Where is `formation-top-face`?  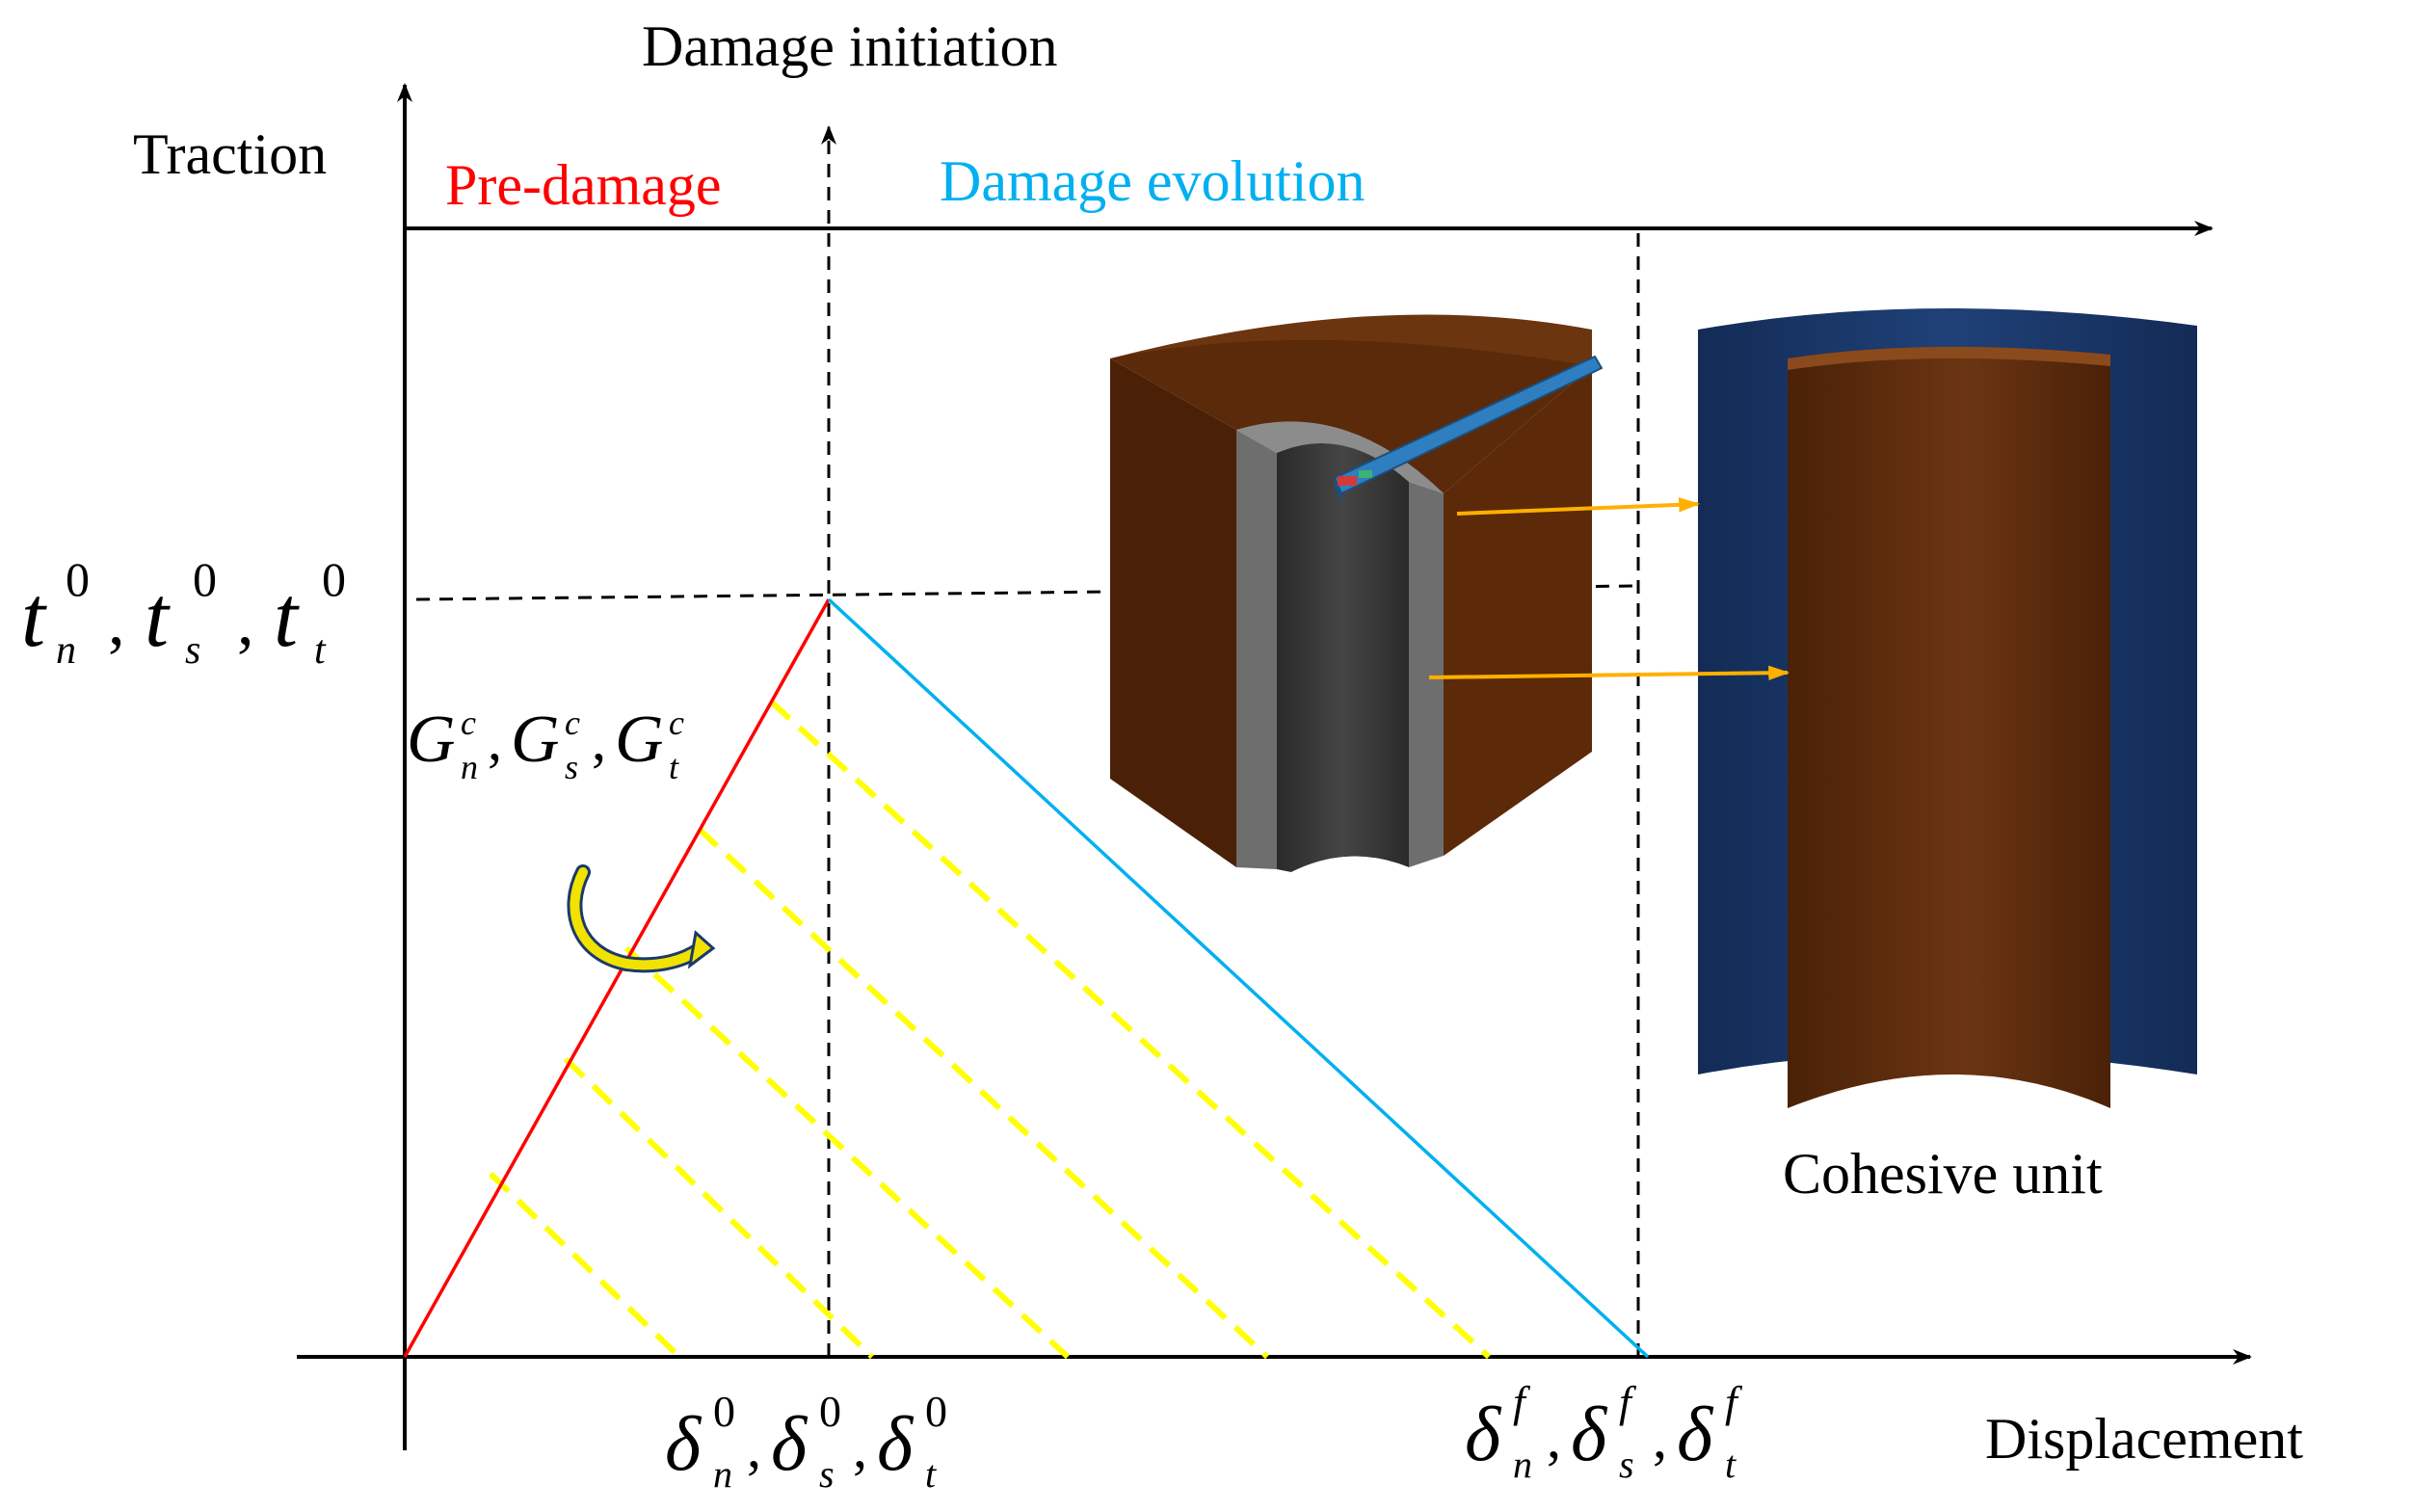 formation-top-face is located at coordinates (1351, 340).